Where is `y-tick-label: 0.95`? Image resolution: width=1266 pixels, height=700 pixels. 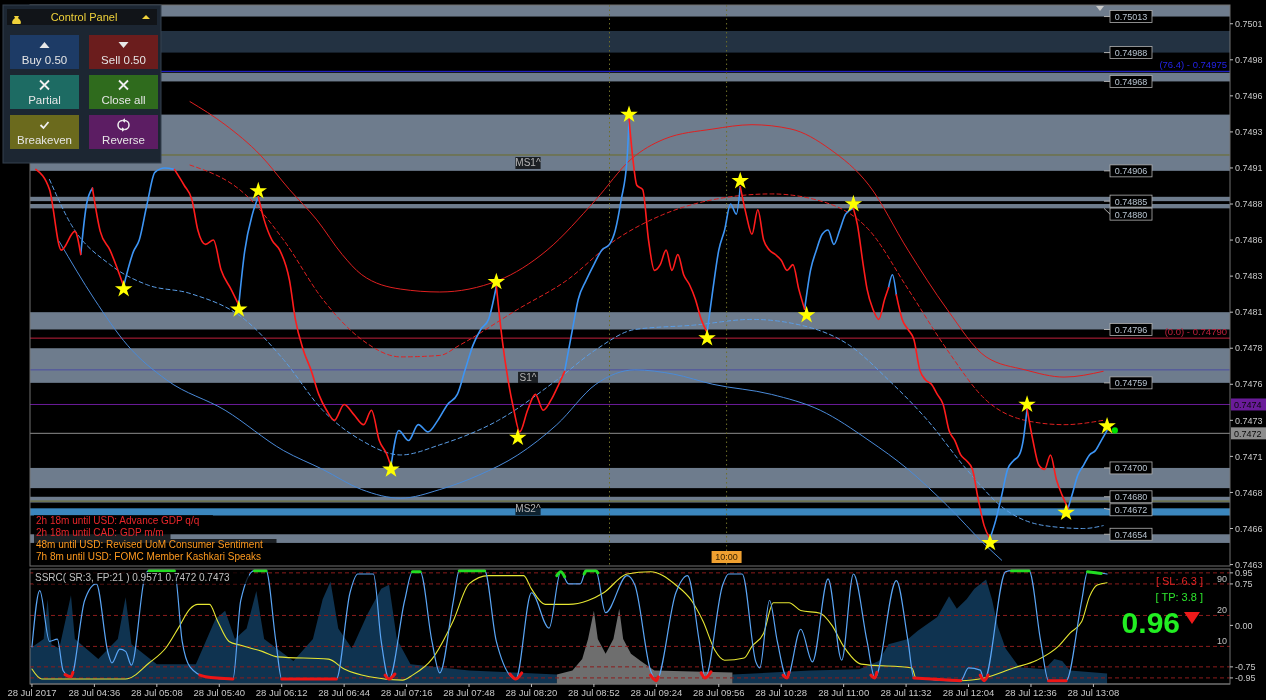
y-tick-label: 0.95 is located at coordinates (1244, 573).